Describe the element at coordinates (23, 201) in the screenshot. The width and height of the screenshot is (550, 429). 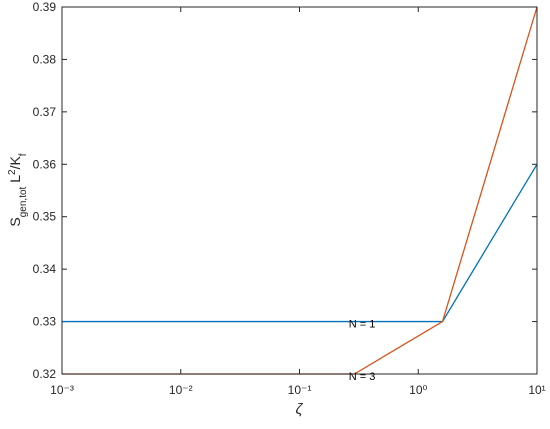
I see `y-label-part: gen,tot` at that location.